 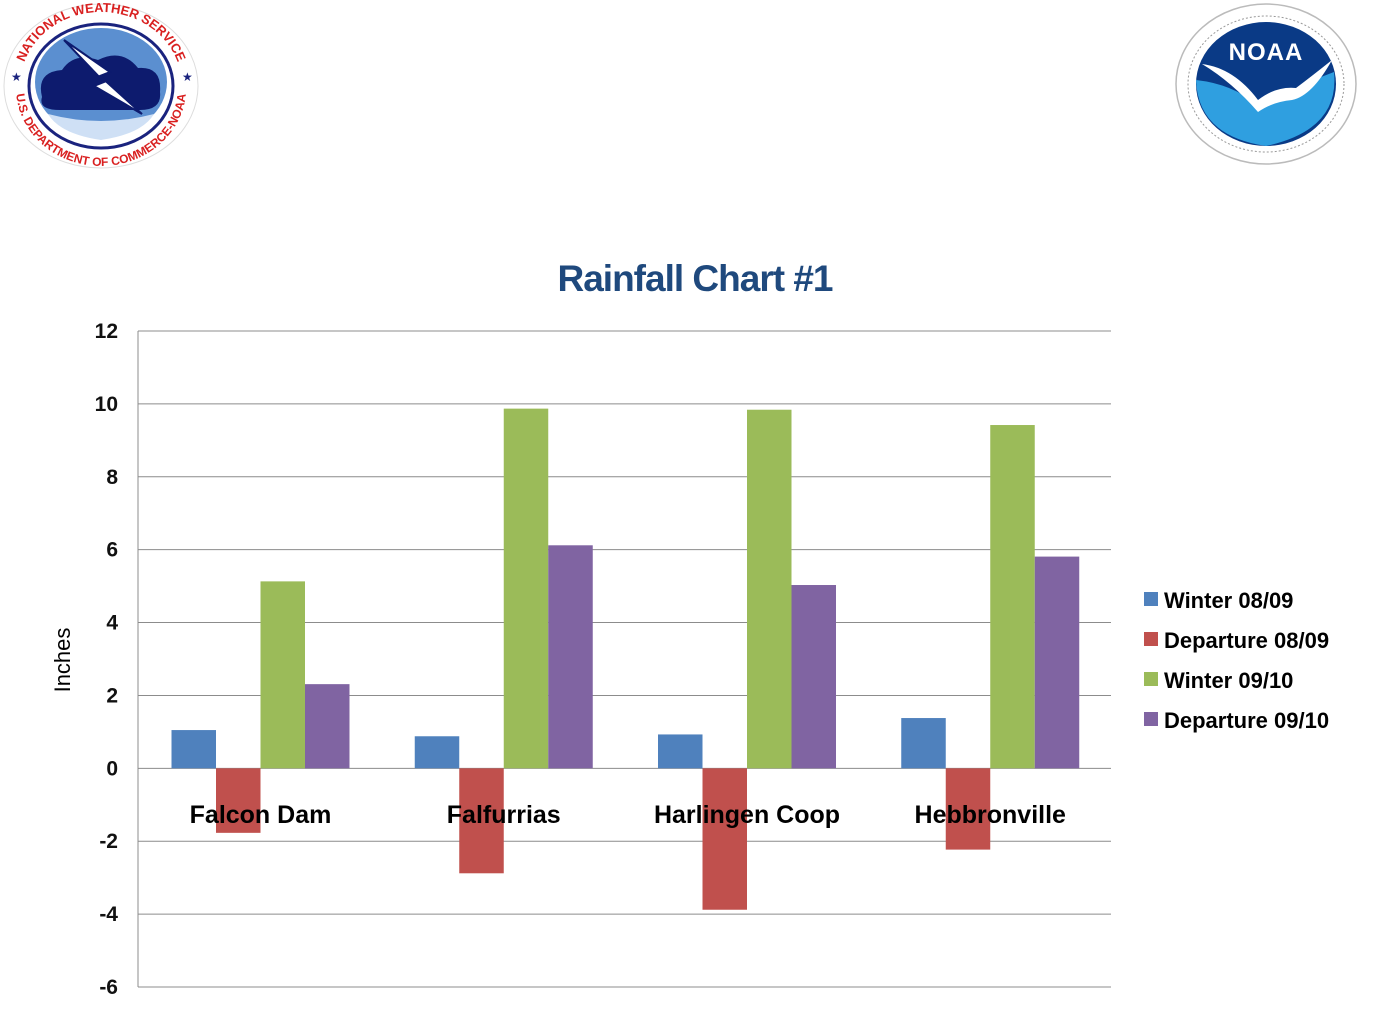 I want to click on y-tick-label: 4, so click(x=112, y=623).